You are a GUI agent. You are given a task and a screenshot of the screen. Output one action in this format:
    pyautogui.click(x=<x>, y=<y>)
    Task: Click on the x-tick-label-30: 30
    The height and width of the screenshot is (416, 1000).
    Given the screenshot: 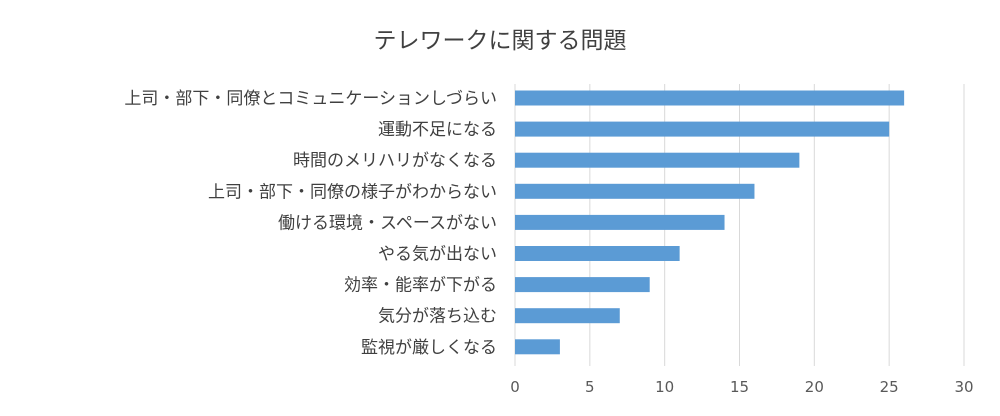 What is the action you would take?
    pyautogui.click(x=963, y=387)
    